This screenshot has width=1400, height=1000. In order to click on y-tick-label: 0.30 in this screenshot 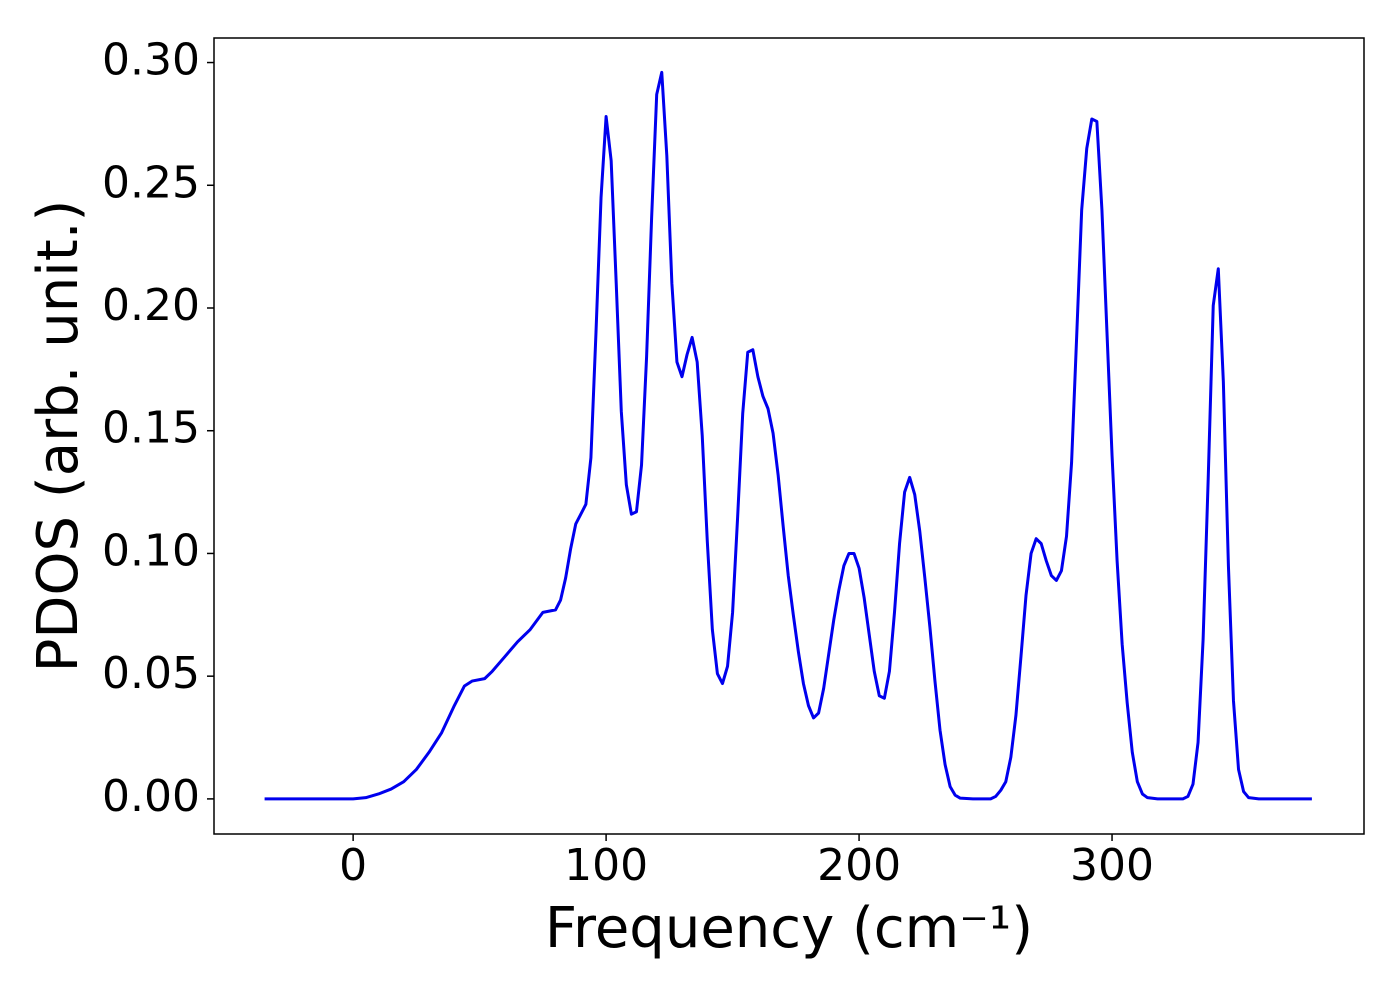, I will do `click(151, 60)`.